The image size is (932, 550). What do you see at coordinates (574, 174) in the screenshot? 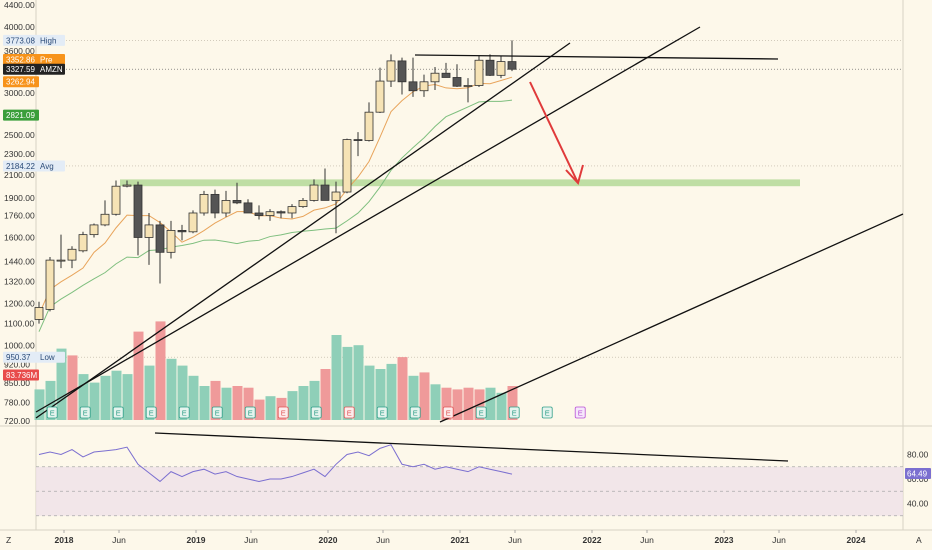
I see `projection-arrowhead` at bounding box center [574, 174].